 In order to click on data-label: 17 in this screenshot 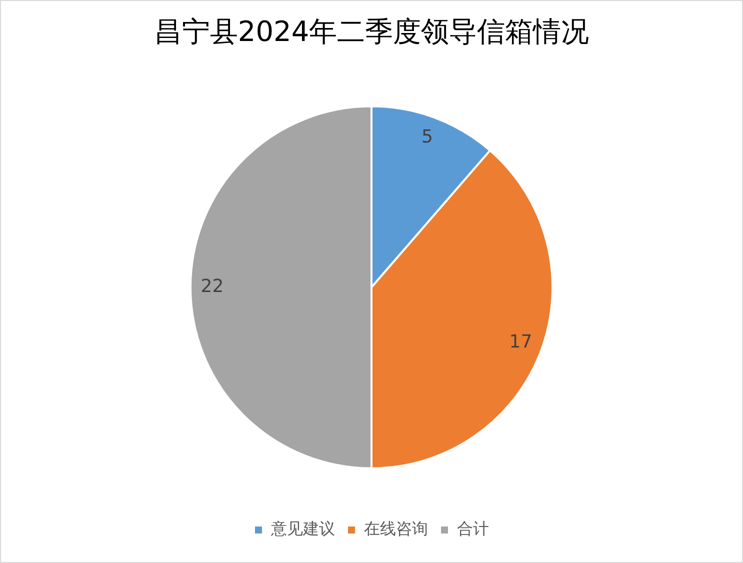, I will do `click(520, 342)`.